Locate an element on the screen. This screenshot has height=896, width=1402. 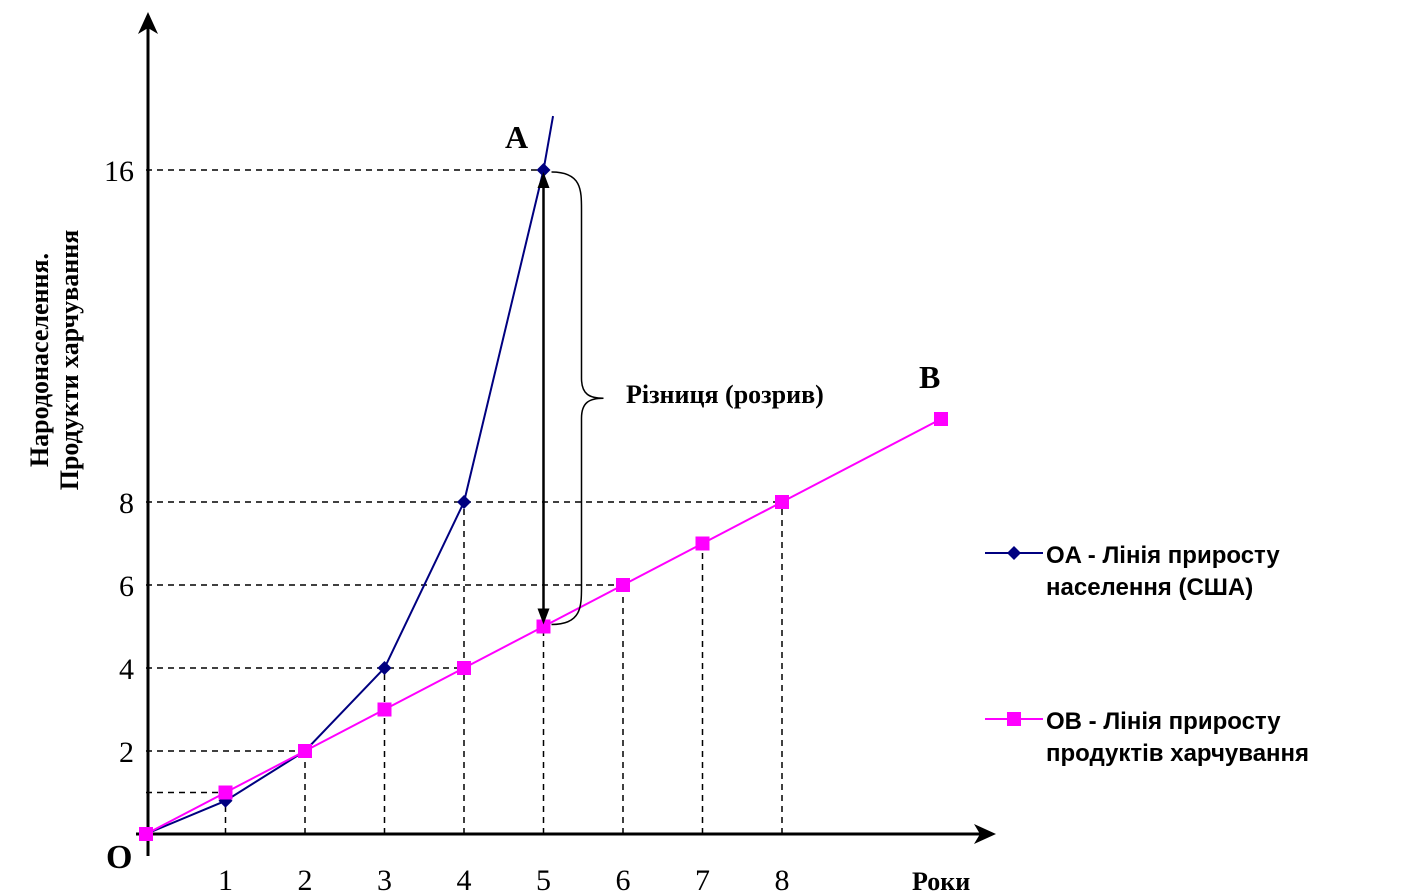
x-tick-label-4: 4 is located at coordinates (464, 880).